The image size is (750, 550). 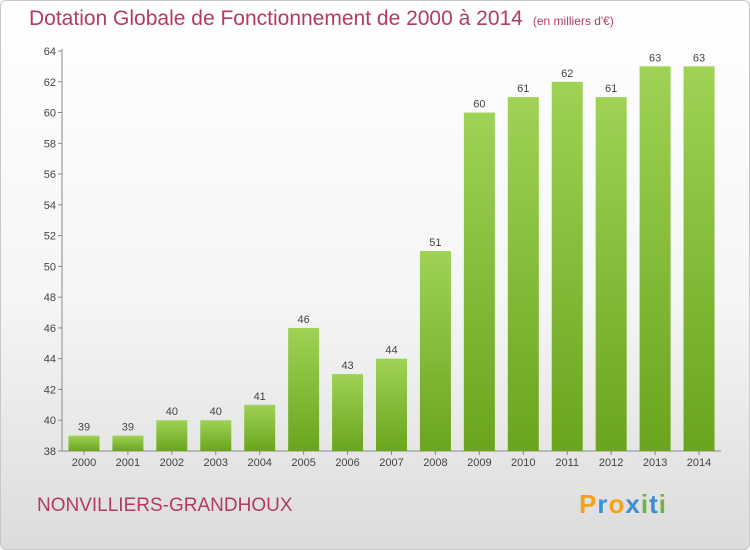 I want to click on x-tick-label: 2012, so click(x=611, y=463).